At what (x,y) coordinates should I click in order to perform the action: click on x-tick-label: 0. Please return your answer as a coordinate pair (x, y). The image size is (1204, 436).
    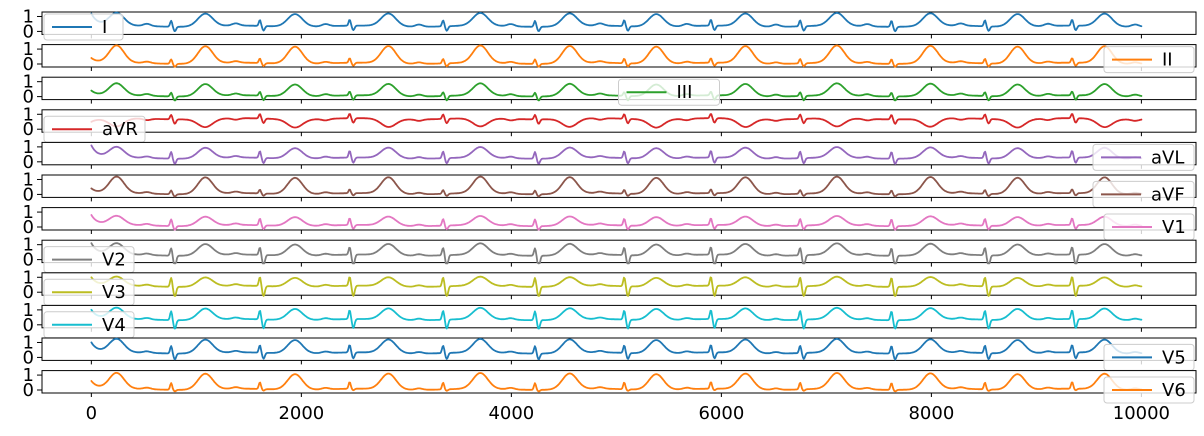
    Looking at the image, I should click on (91, 413).